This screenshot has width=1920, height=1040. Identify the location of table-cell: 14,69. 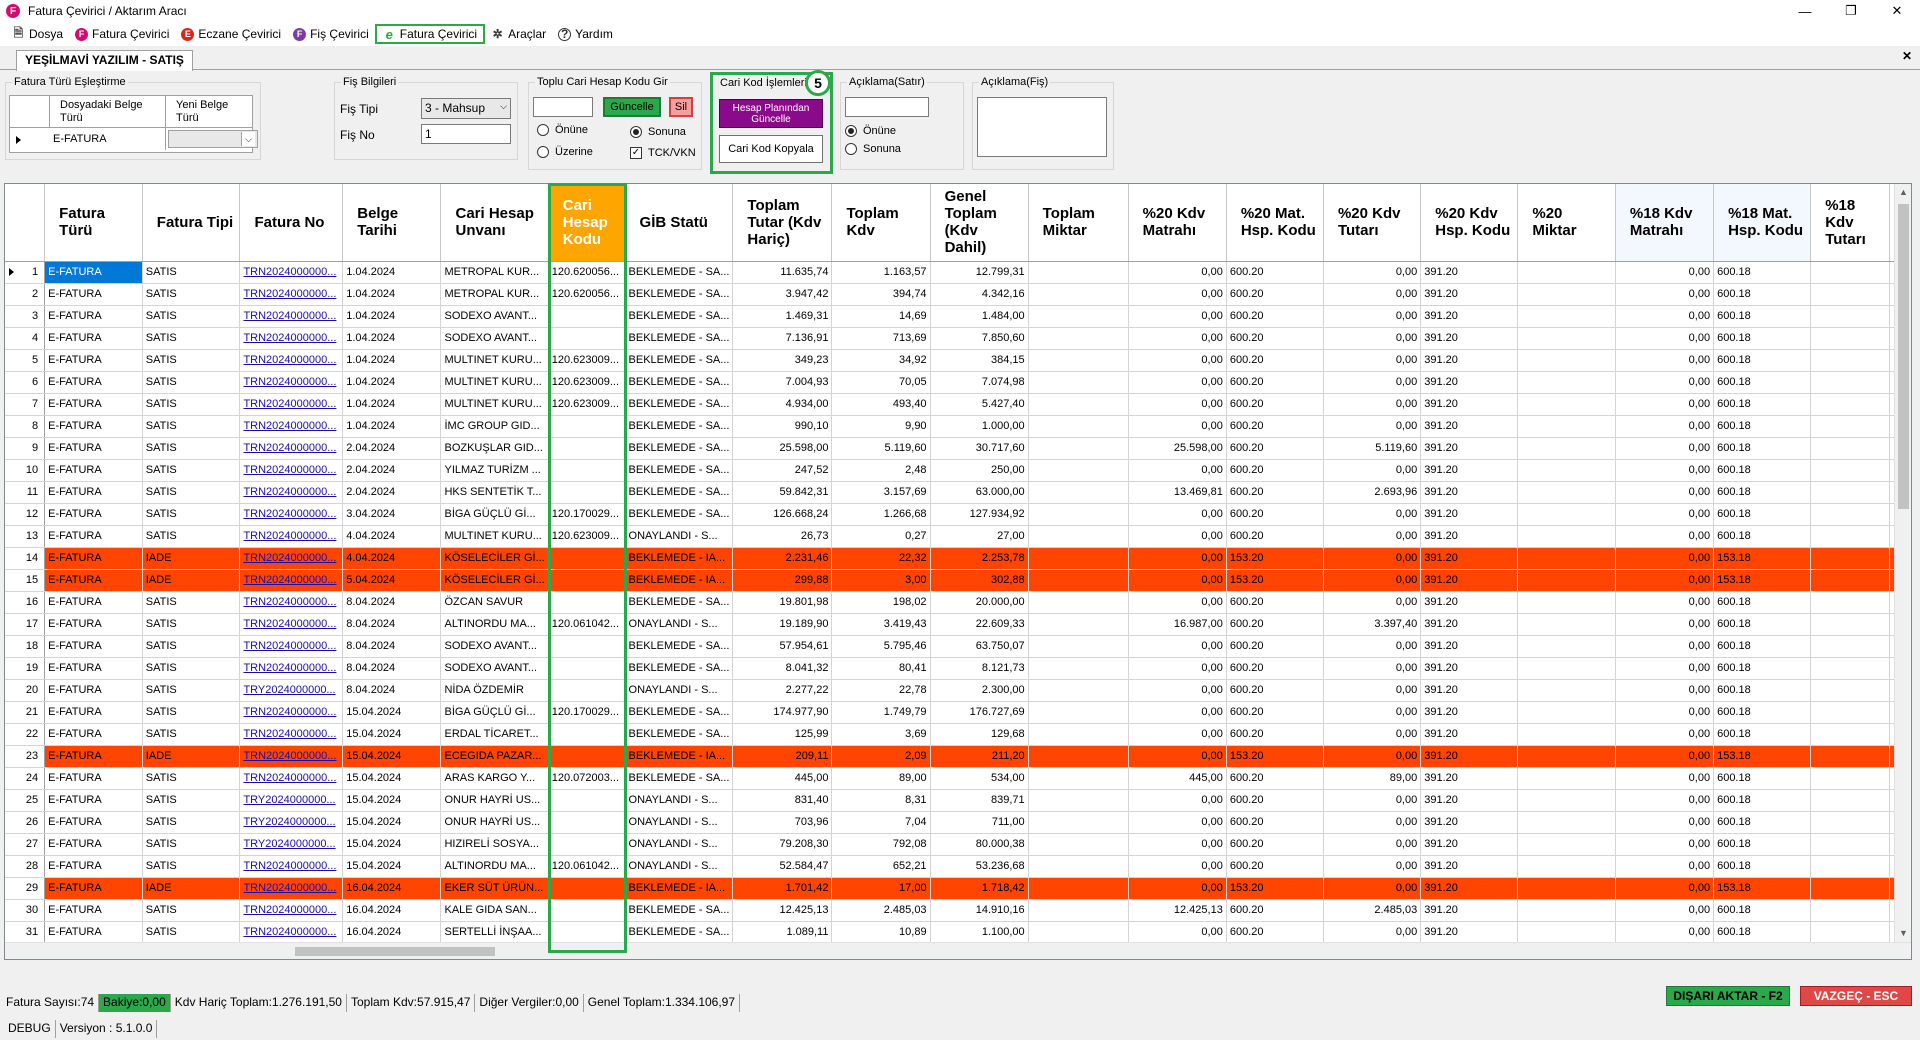
(881, 316).